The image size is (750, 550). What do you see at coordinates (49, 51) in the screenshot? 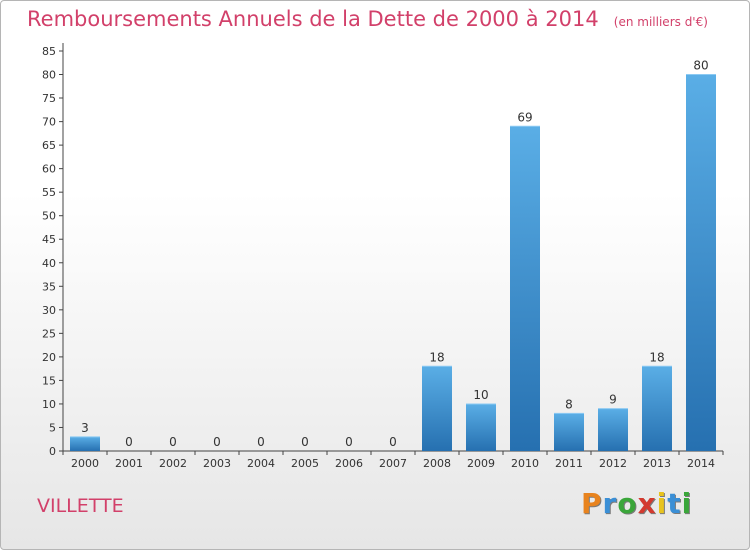
I see `y-tick-label: 85` at bounding box center [49, 51].